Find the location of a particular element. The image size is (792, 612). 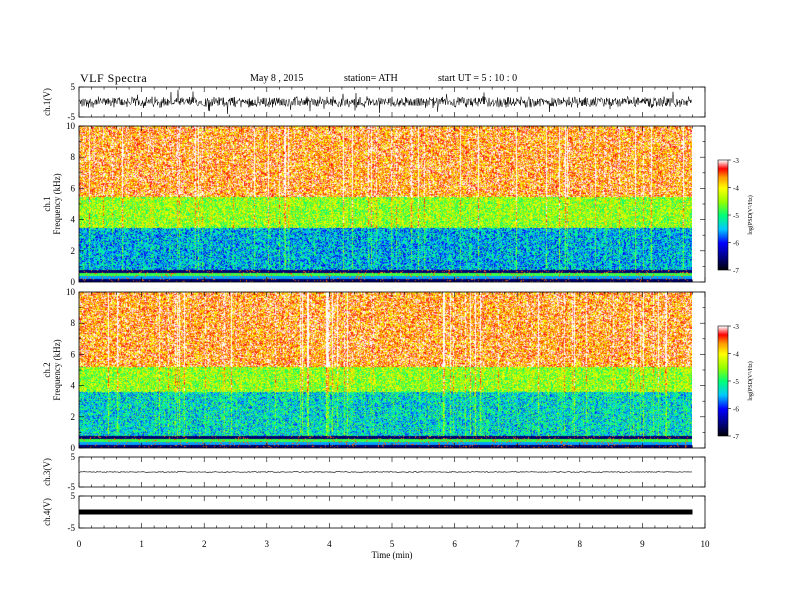

x-tick-label: 2 is located at coordinates (204, 544).